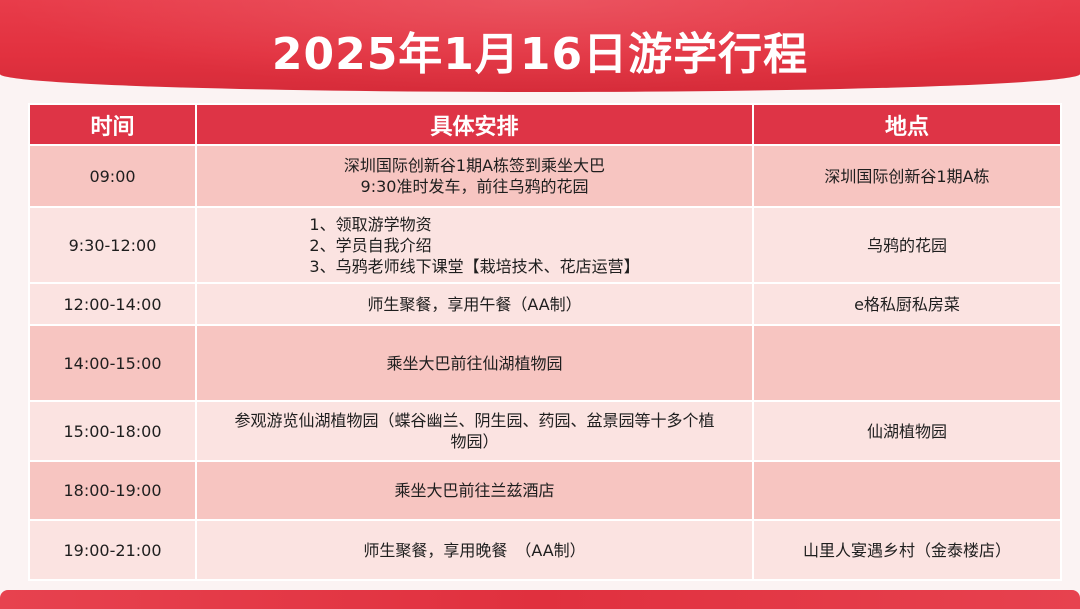 The width and height of the screenshot is (1080, 609). I want to click on time-cell: 9:30-12:00, so click(112, 245).